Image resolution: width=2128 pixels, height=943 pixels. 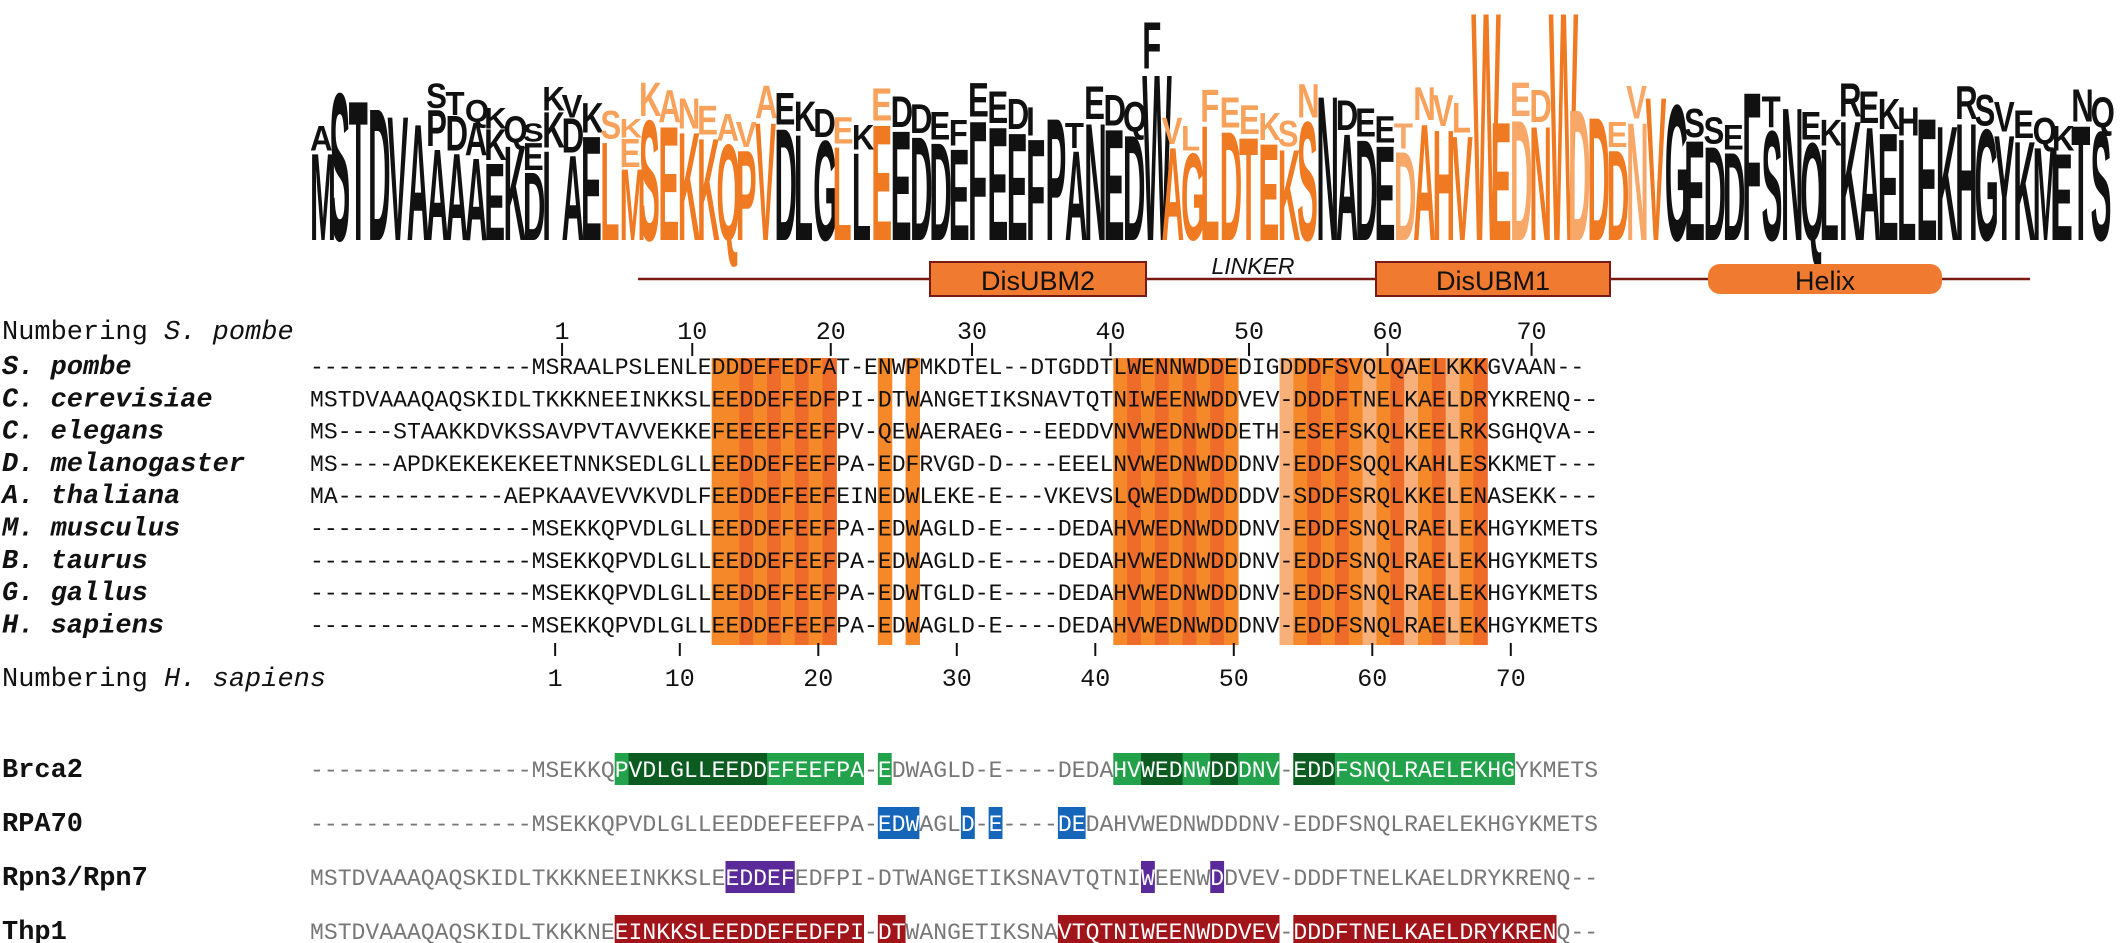 I want to click on numbering-top: Numbering S. pombe 1 10 20 30 40 50 60 70, so click(x=774, y=337).